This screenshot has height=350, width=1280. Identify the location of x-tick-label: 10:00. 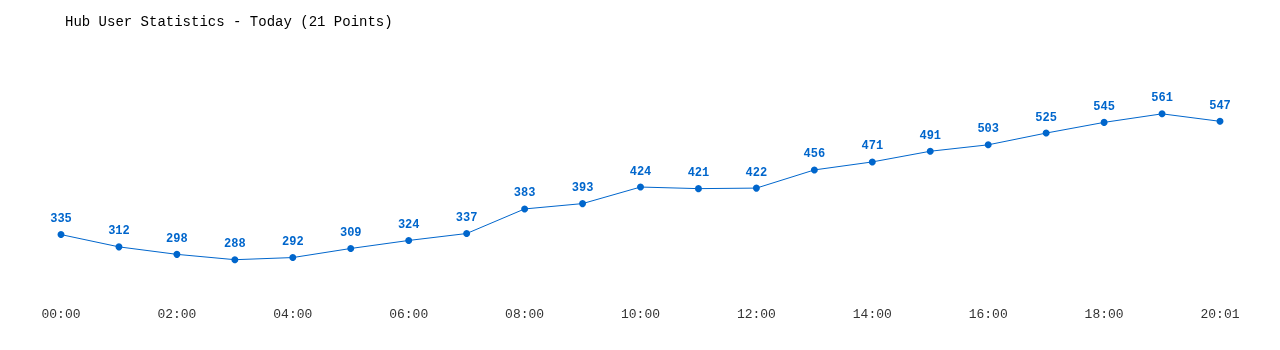
(640, 314).